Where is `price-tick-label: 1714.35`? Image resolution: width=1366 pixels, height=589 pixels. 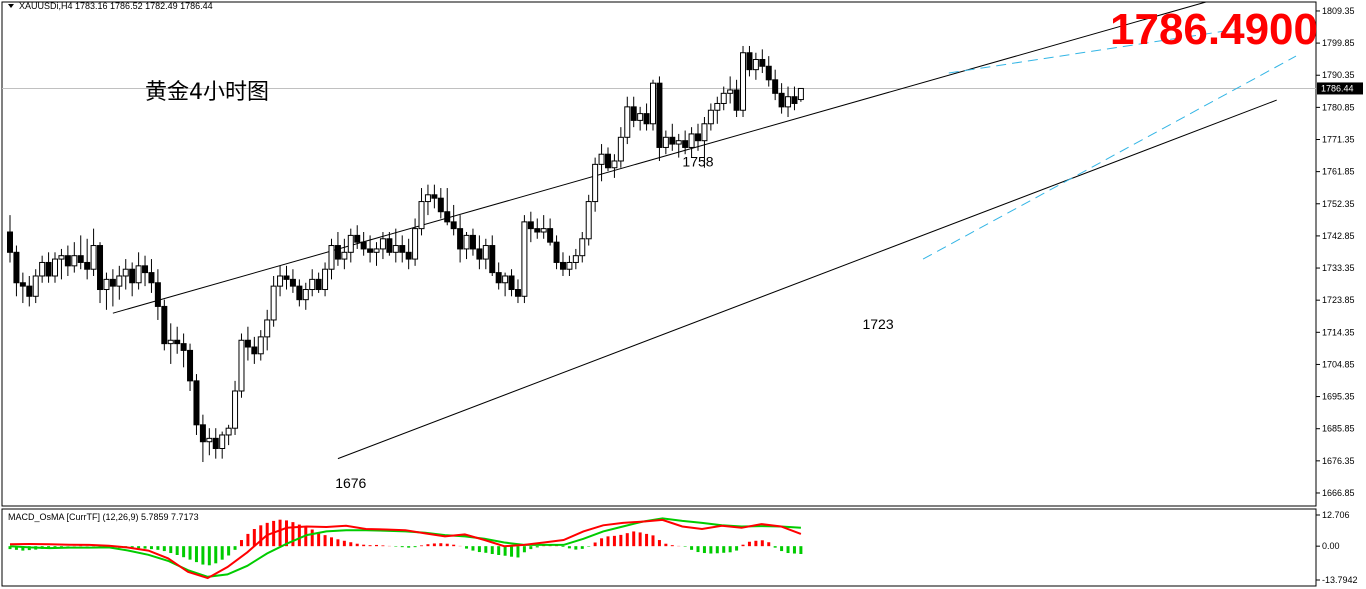 price-tick-label: 1714.35 is located at coordinates (1338, 332).